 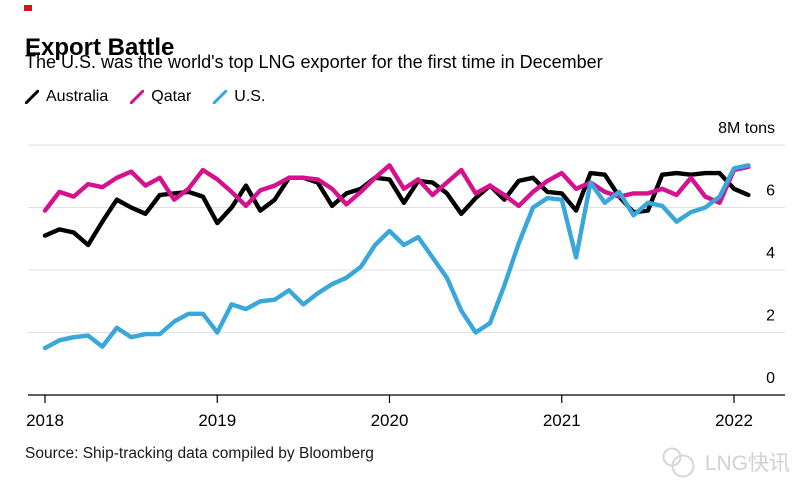 I want to click on legend-item-qatar: Qatar, so click(x=160, y=97).